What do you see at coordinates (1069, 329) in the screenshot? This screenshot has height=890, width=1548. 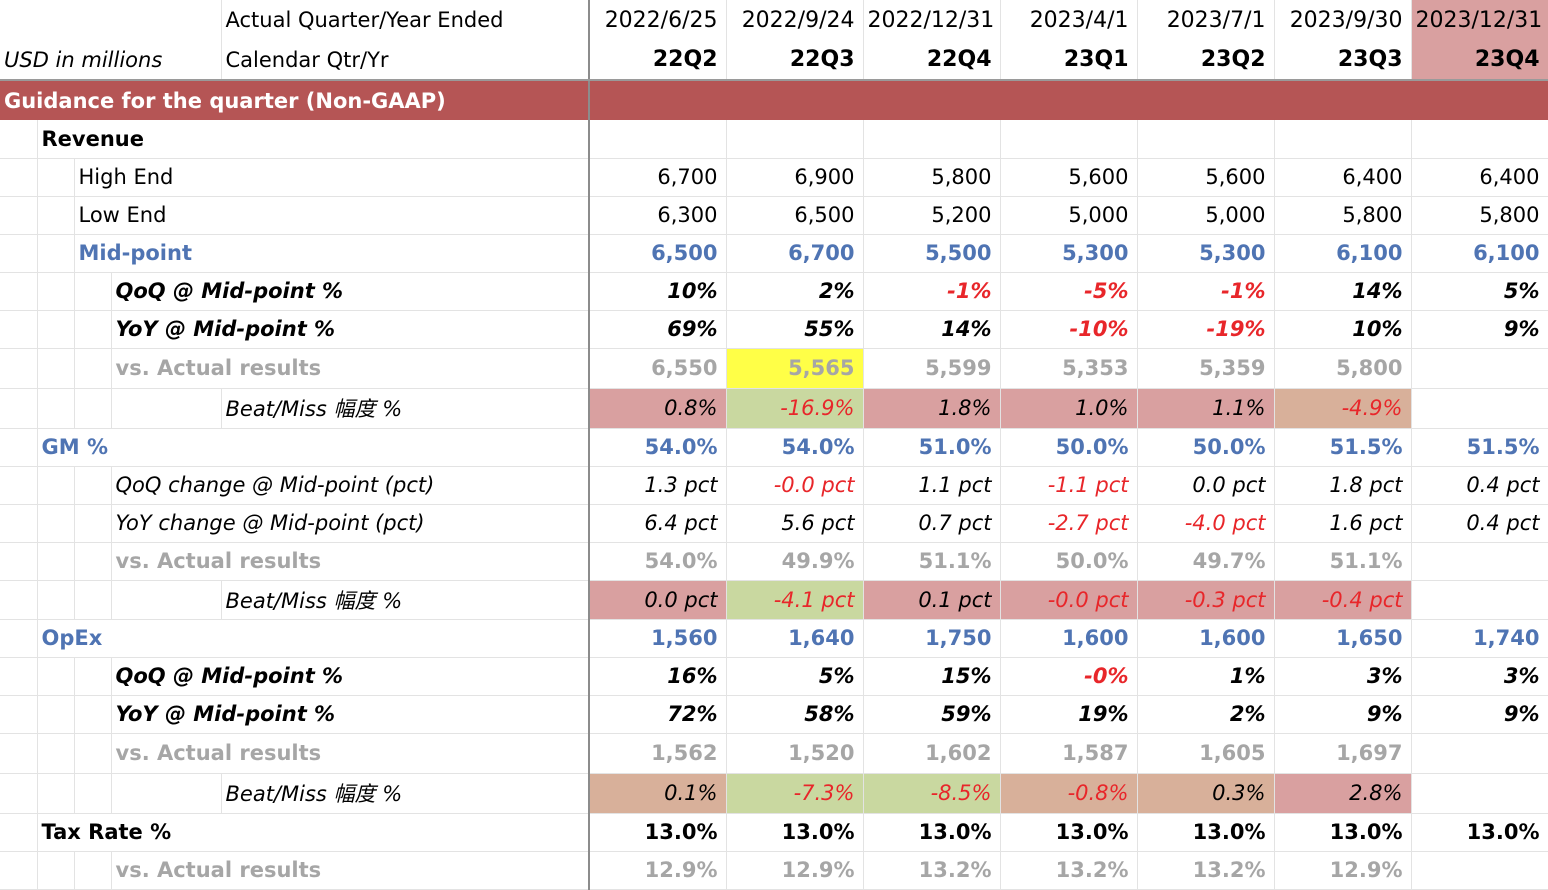 I see `value-cell-negative: -10%` at bounding box center [1069, 329].